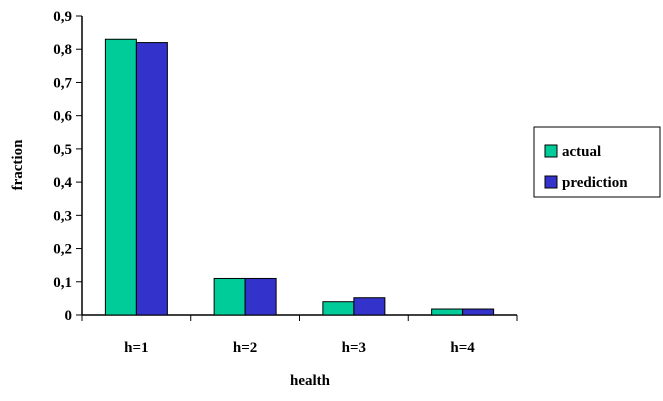 The height and width of the screenshot is (401, 663). Describe the element at coordinates (62, 283) in the screenshot. I see `y-tick-label: 0,1` at that location.